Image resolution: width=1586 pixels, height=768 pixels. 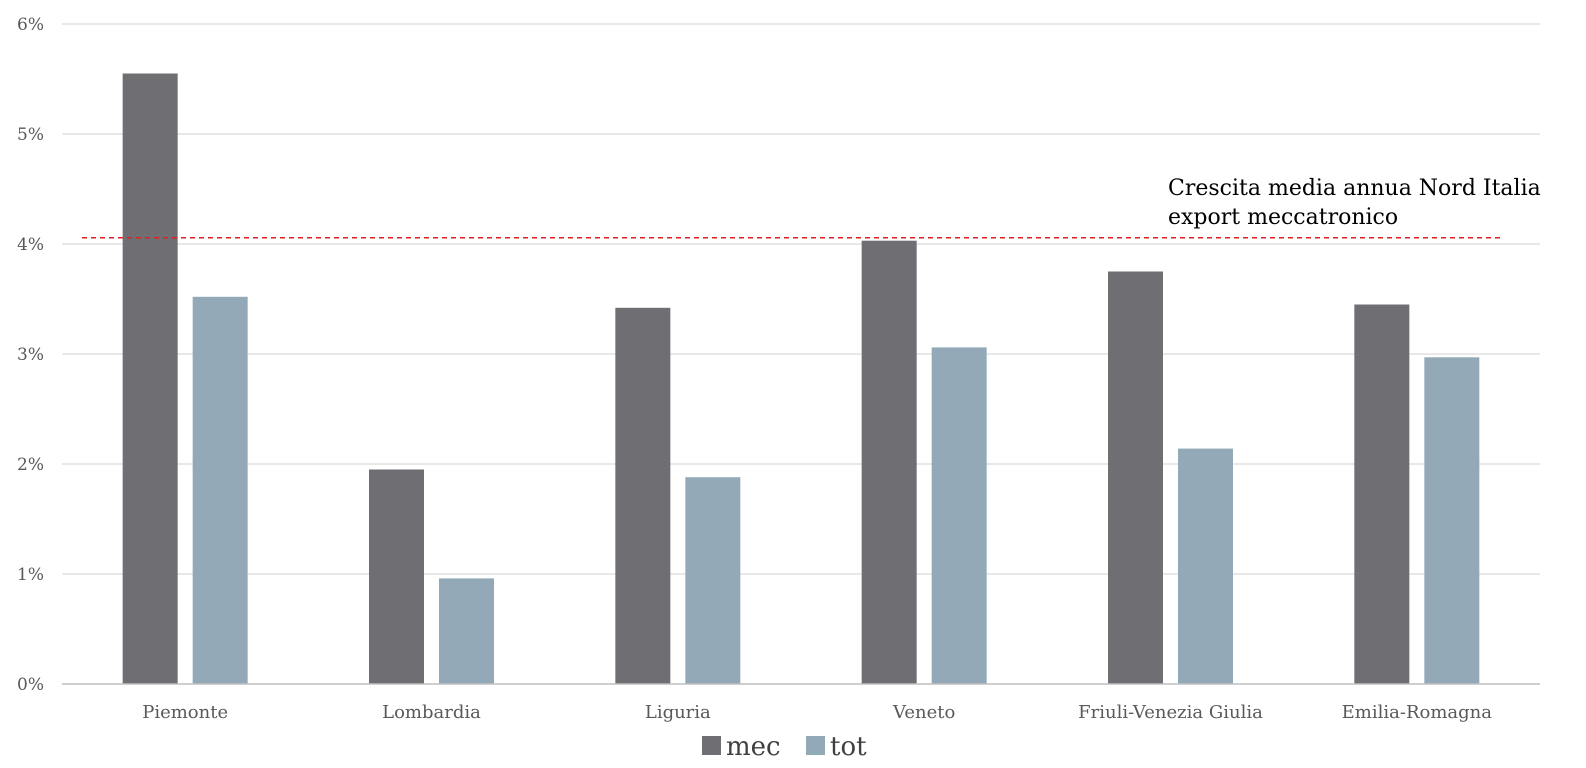 What do you see at coordinates (150, 378) in the screenshot?
I see `bar-mec-piemonte` at bounding box center [150, 378].